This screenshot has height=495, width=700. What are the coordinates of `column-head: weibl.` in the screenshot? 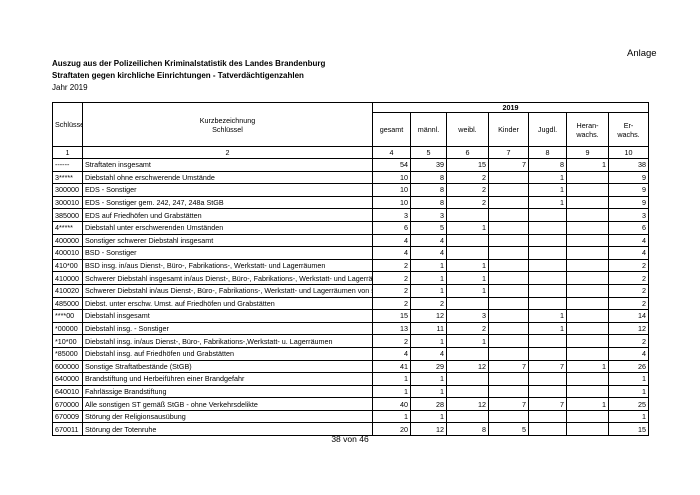 It's located at (467, 129).